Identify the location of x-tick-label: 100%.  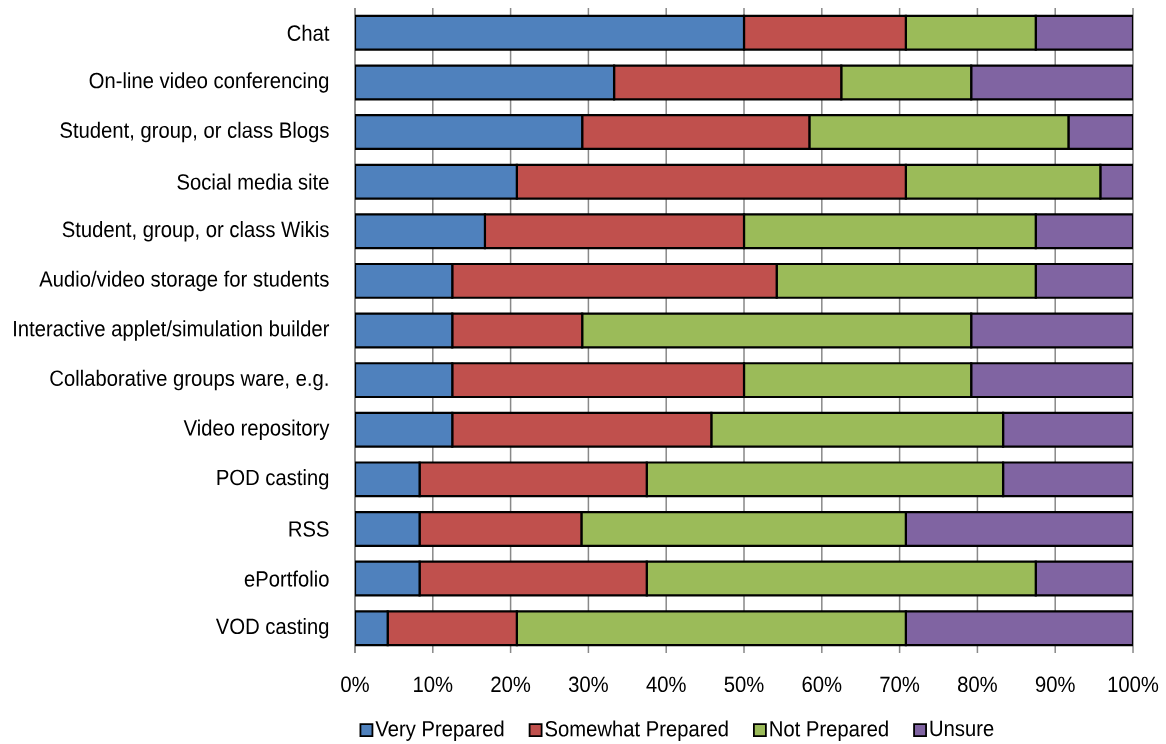
(1133, 684).